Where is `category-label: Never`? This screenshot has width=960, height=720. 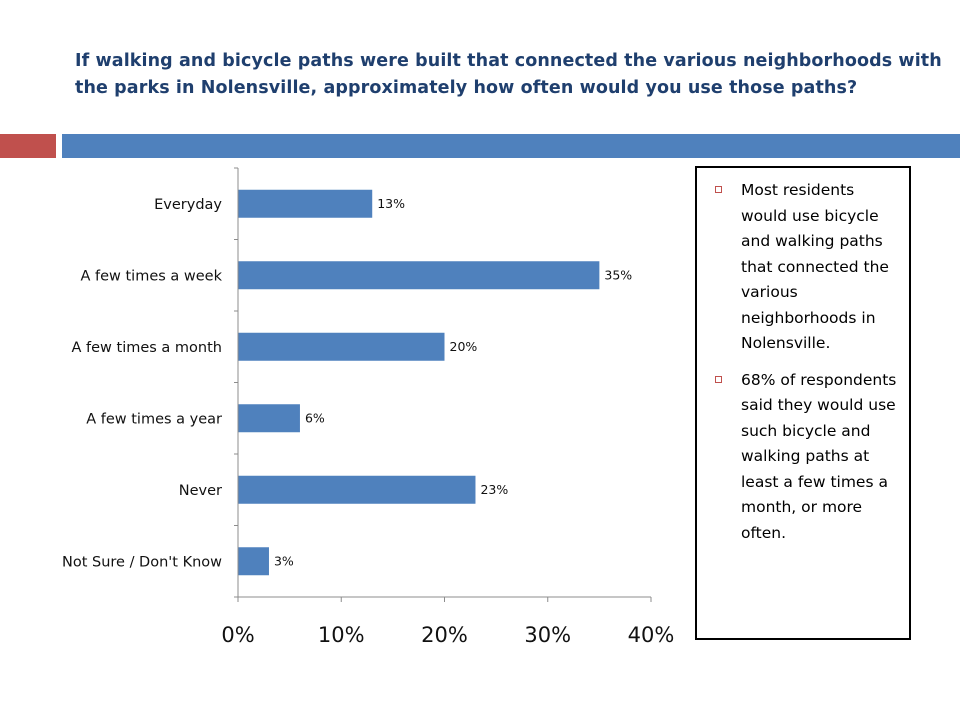 category-label: Never is located at coordinates (200, 491).